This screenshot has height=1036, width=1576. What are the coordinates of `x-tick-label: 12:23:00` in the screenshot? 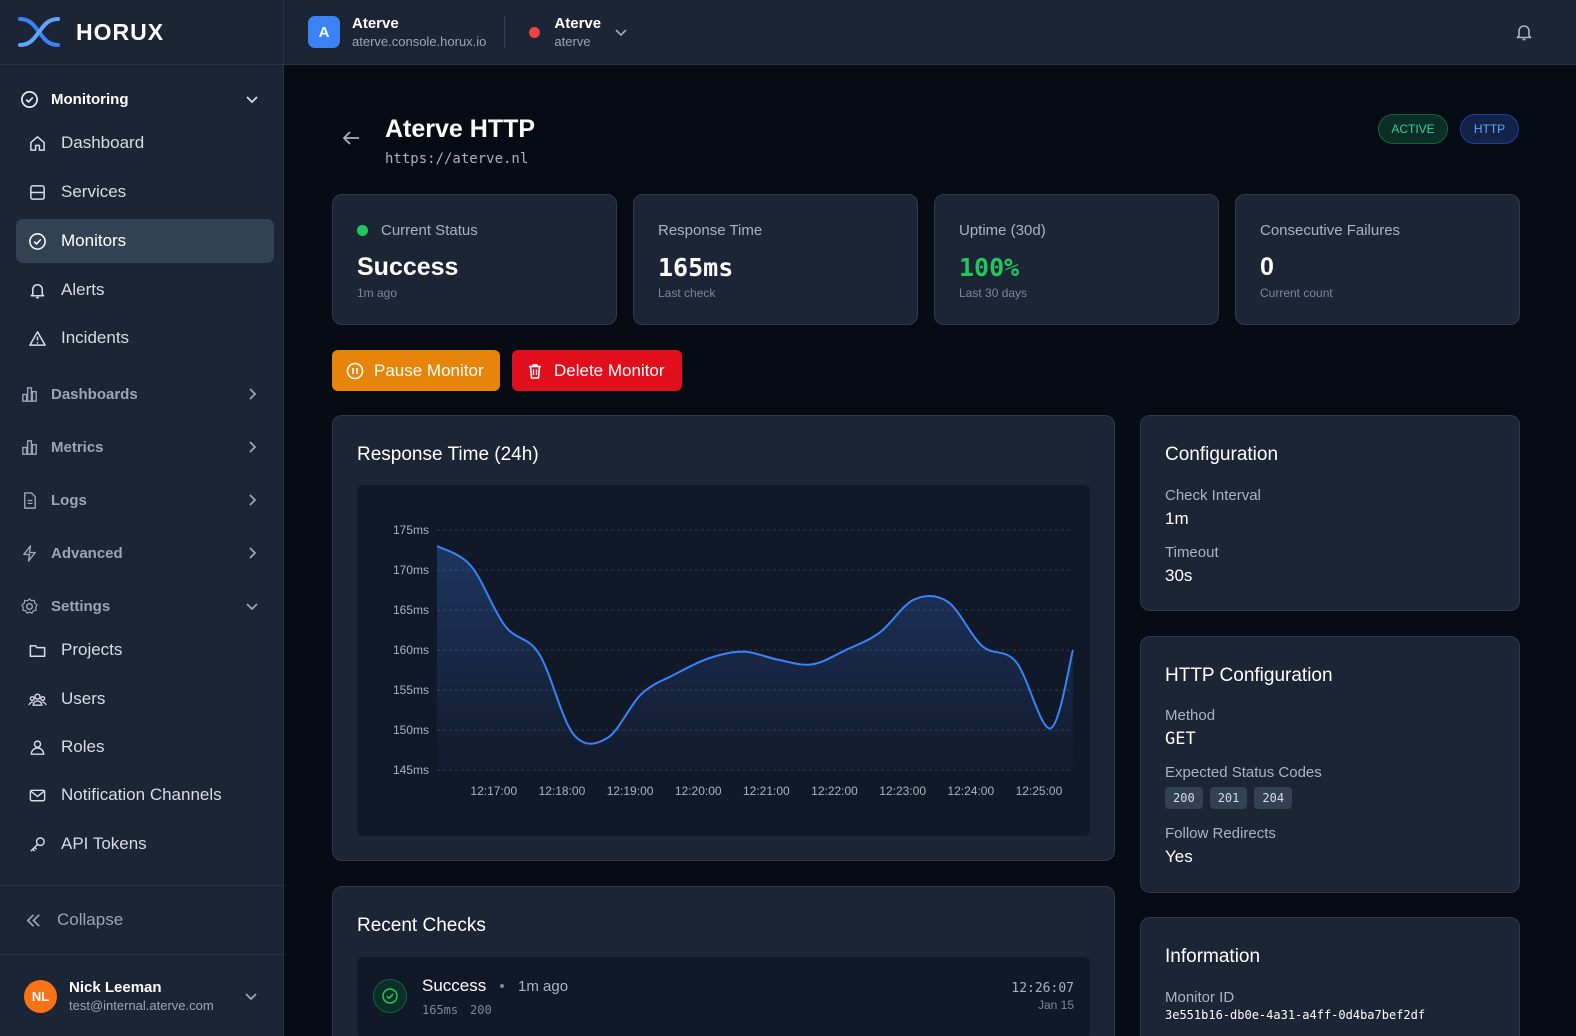 It's located at (902, 791).